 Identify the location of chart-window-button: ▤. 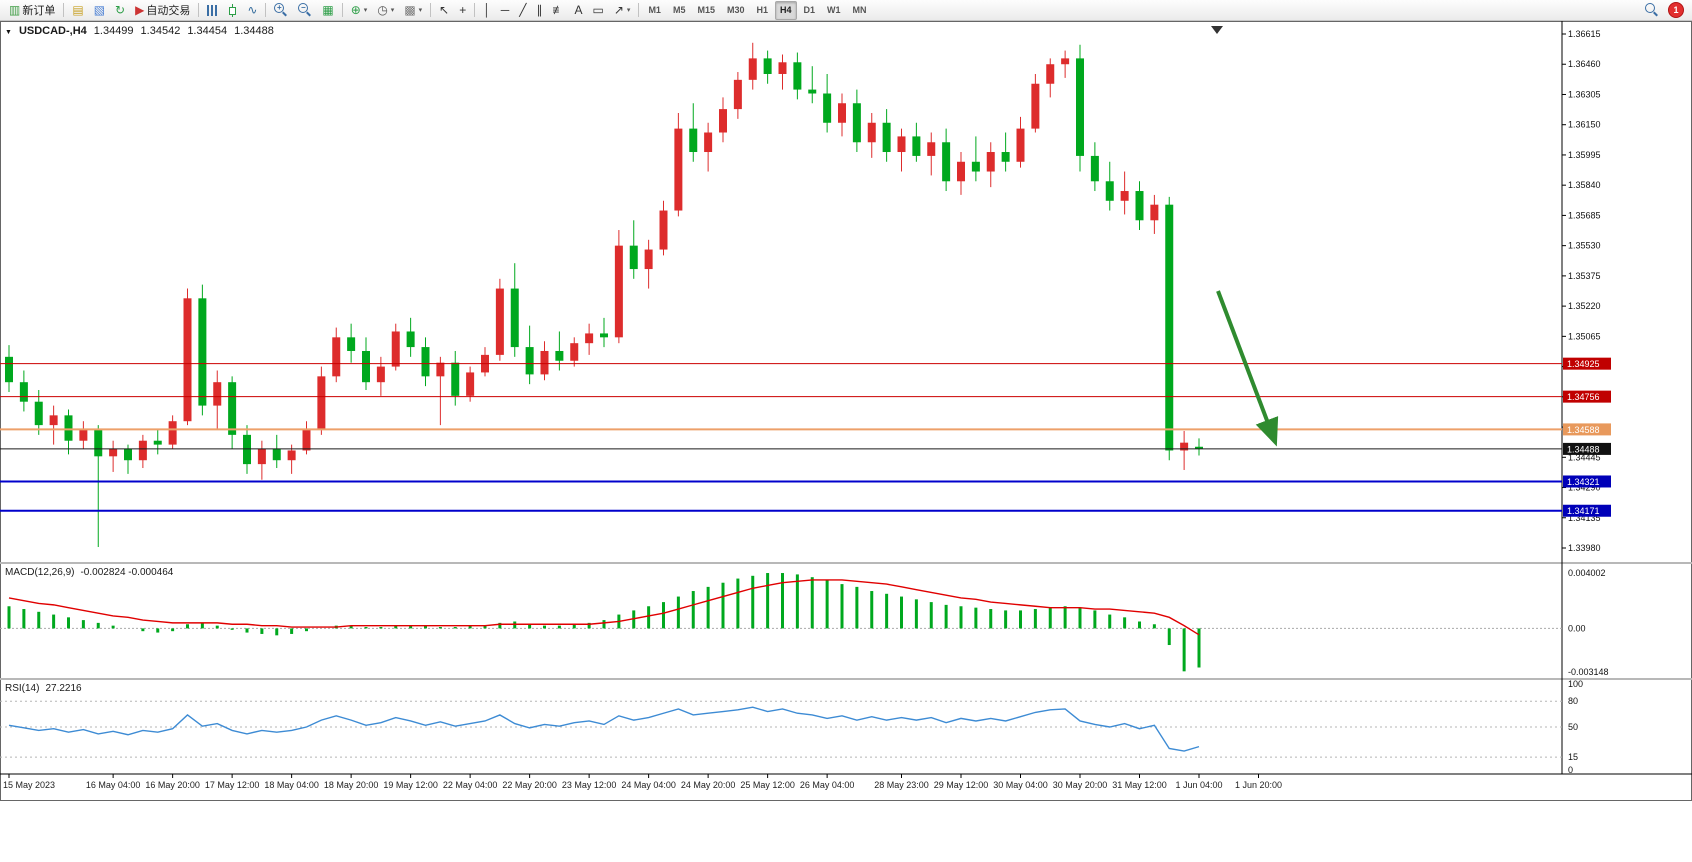
(77, 10).